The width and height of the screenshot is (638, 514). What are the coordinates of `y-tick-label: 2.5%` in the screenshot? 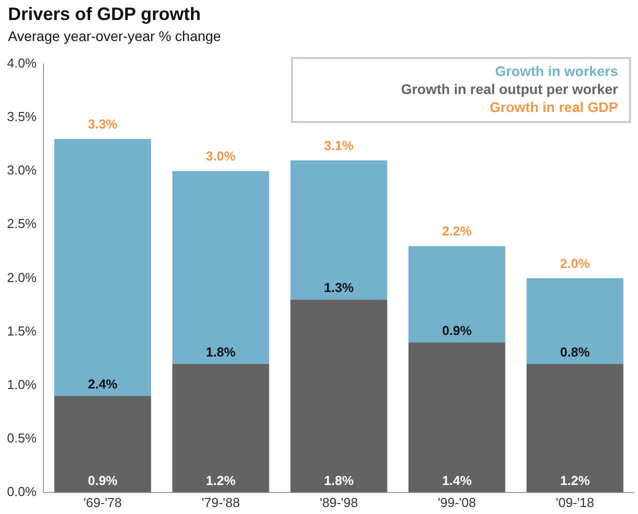 It's located at (22, 224).